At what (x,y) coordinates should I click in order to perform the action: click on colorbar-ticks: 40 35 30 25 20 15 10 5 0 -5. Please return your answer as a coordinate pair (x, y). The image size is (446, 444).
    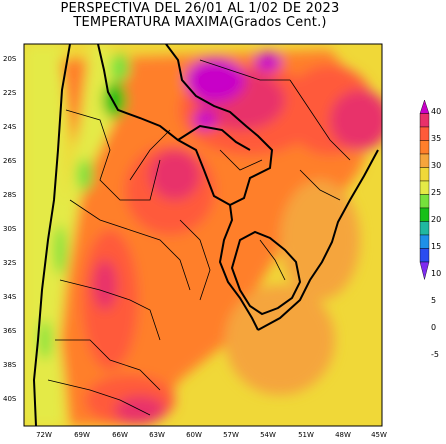
    Looking at the image, I should click on (436, 233).